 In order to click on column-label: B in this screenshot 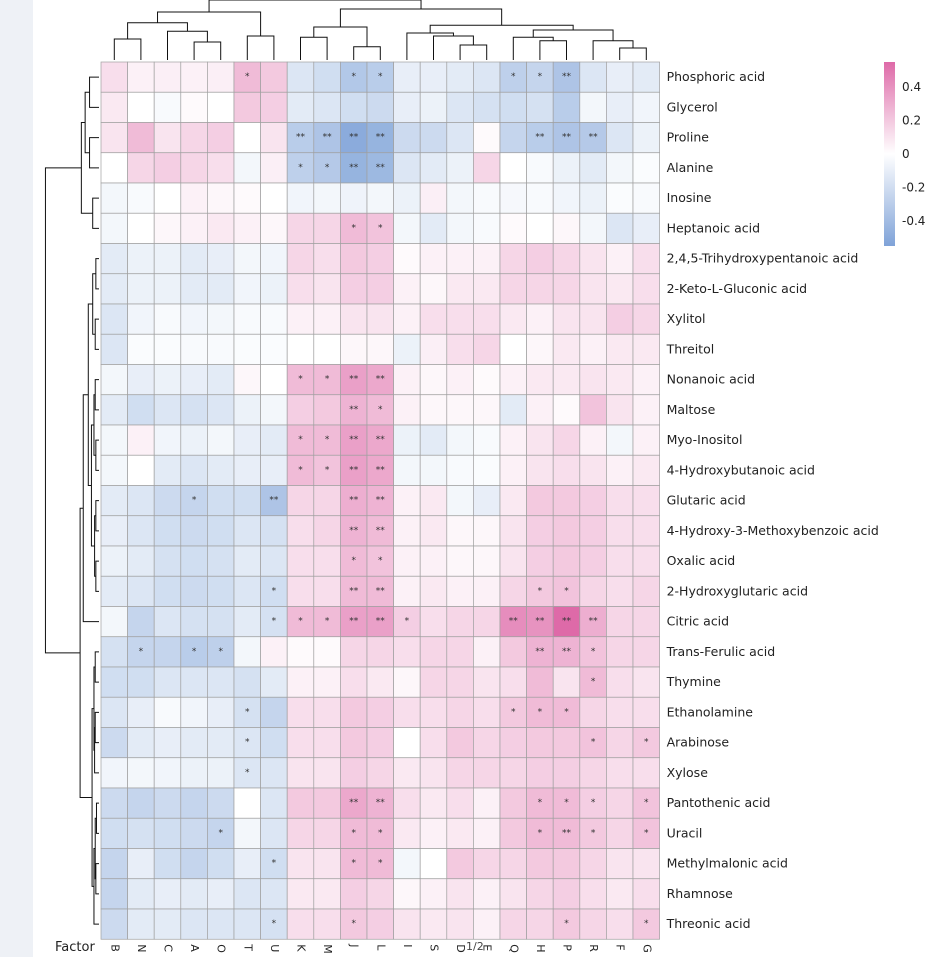, I will do `click(114, 948)`.